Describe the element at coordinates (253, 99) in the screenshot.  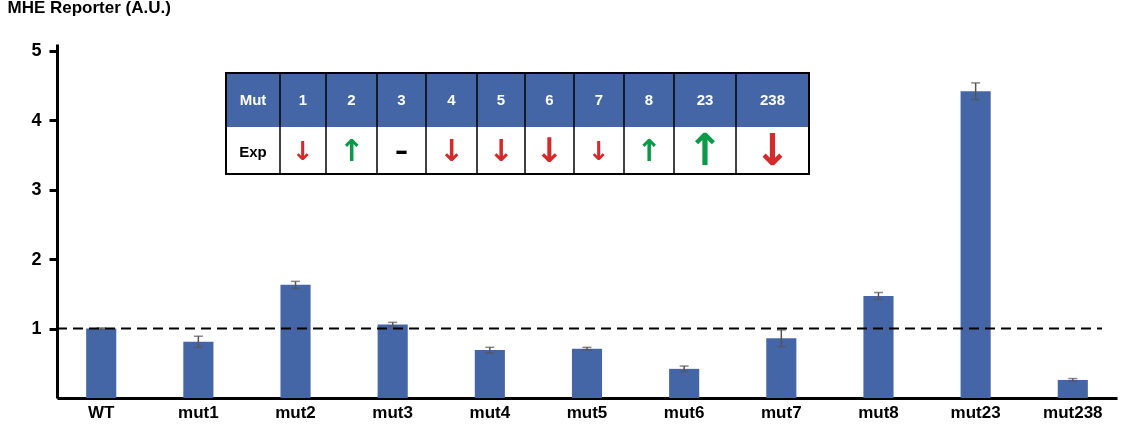
I see `annotation: Mut` at that location.